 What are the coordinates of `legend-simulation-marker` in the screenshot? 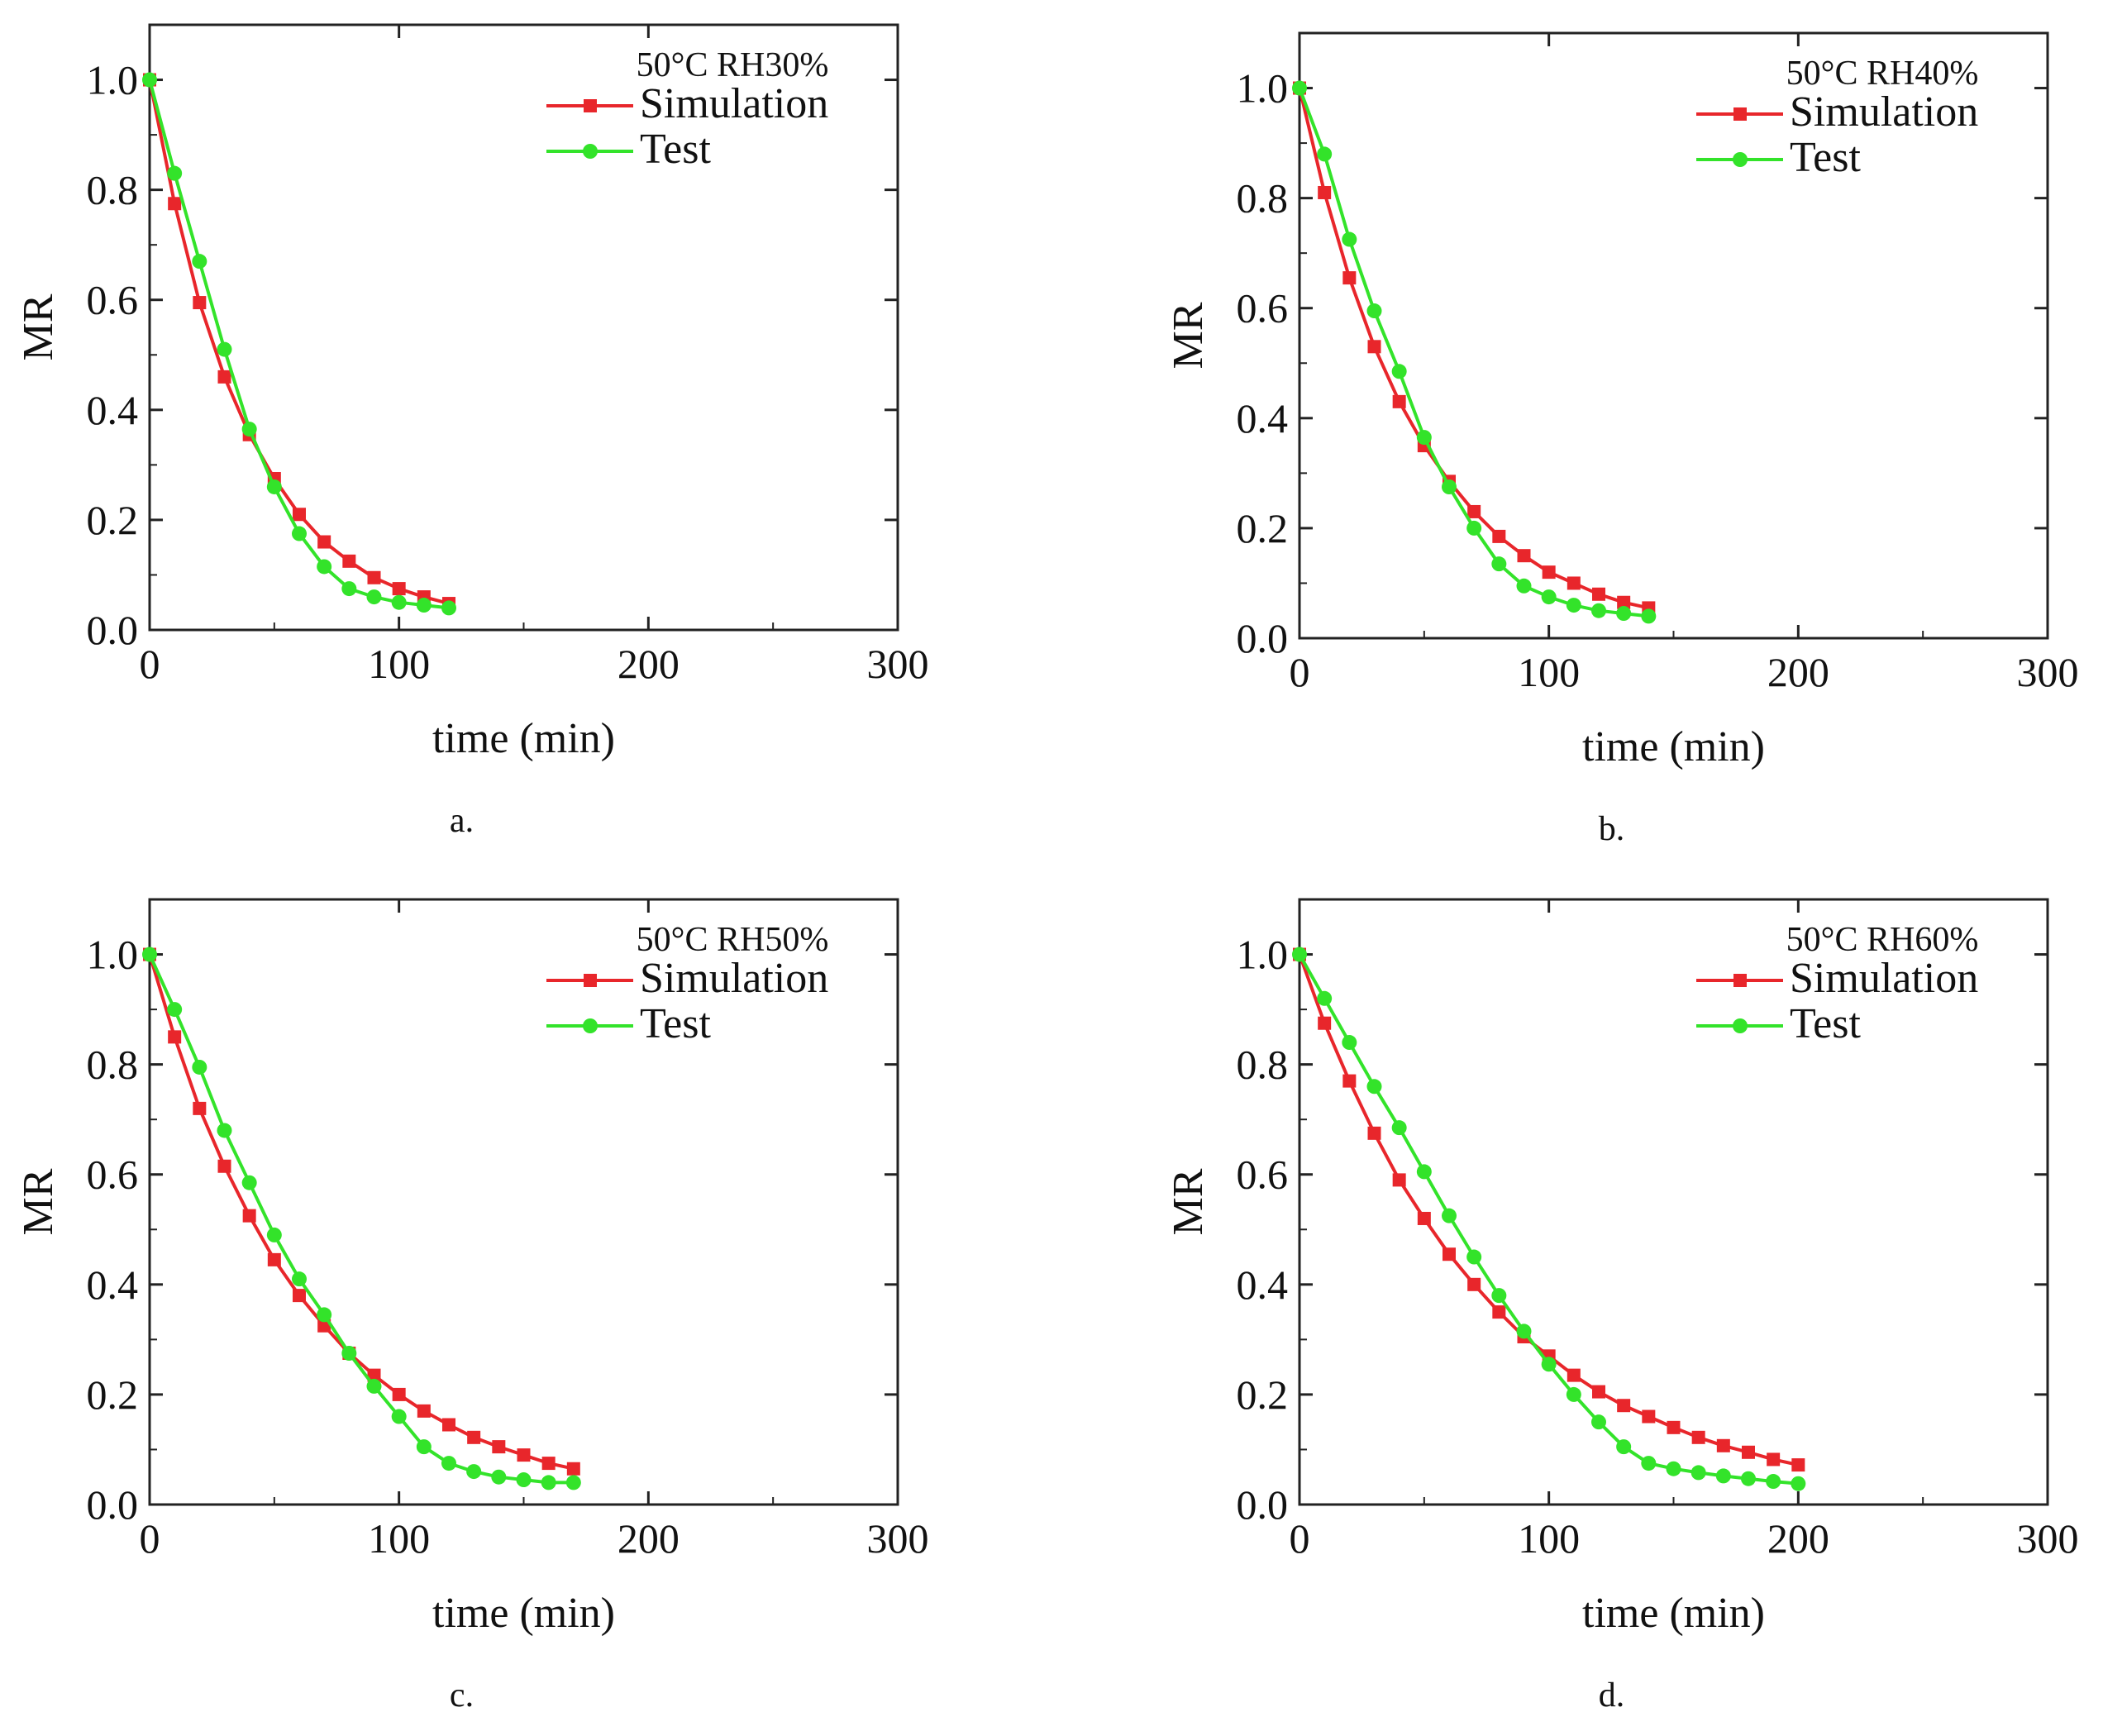 It's located at (591, 981).